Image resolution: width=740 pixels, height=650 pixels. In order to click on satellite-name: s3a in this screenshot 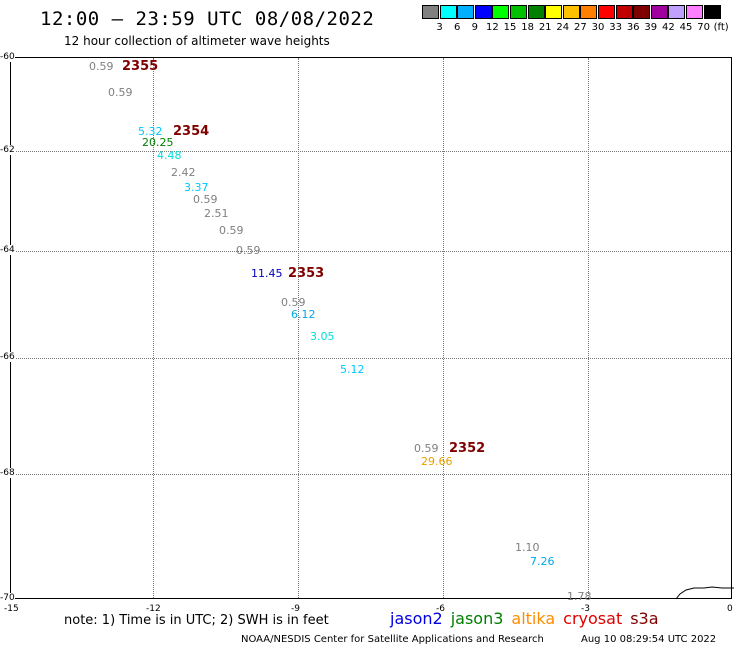, I will do `click(644, 618)`.